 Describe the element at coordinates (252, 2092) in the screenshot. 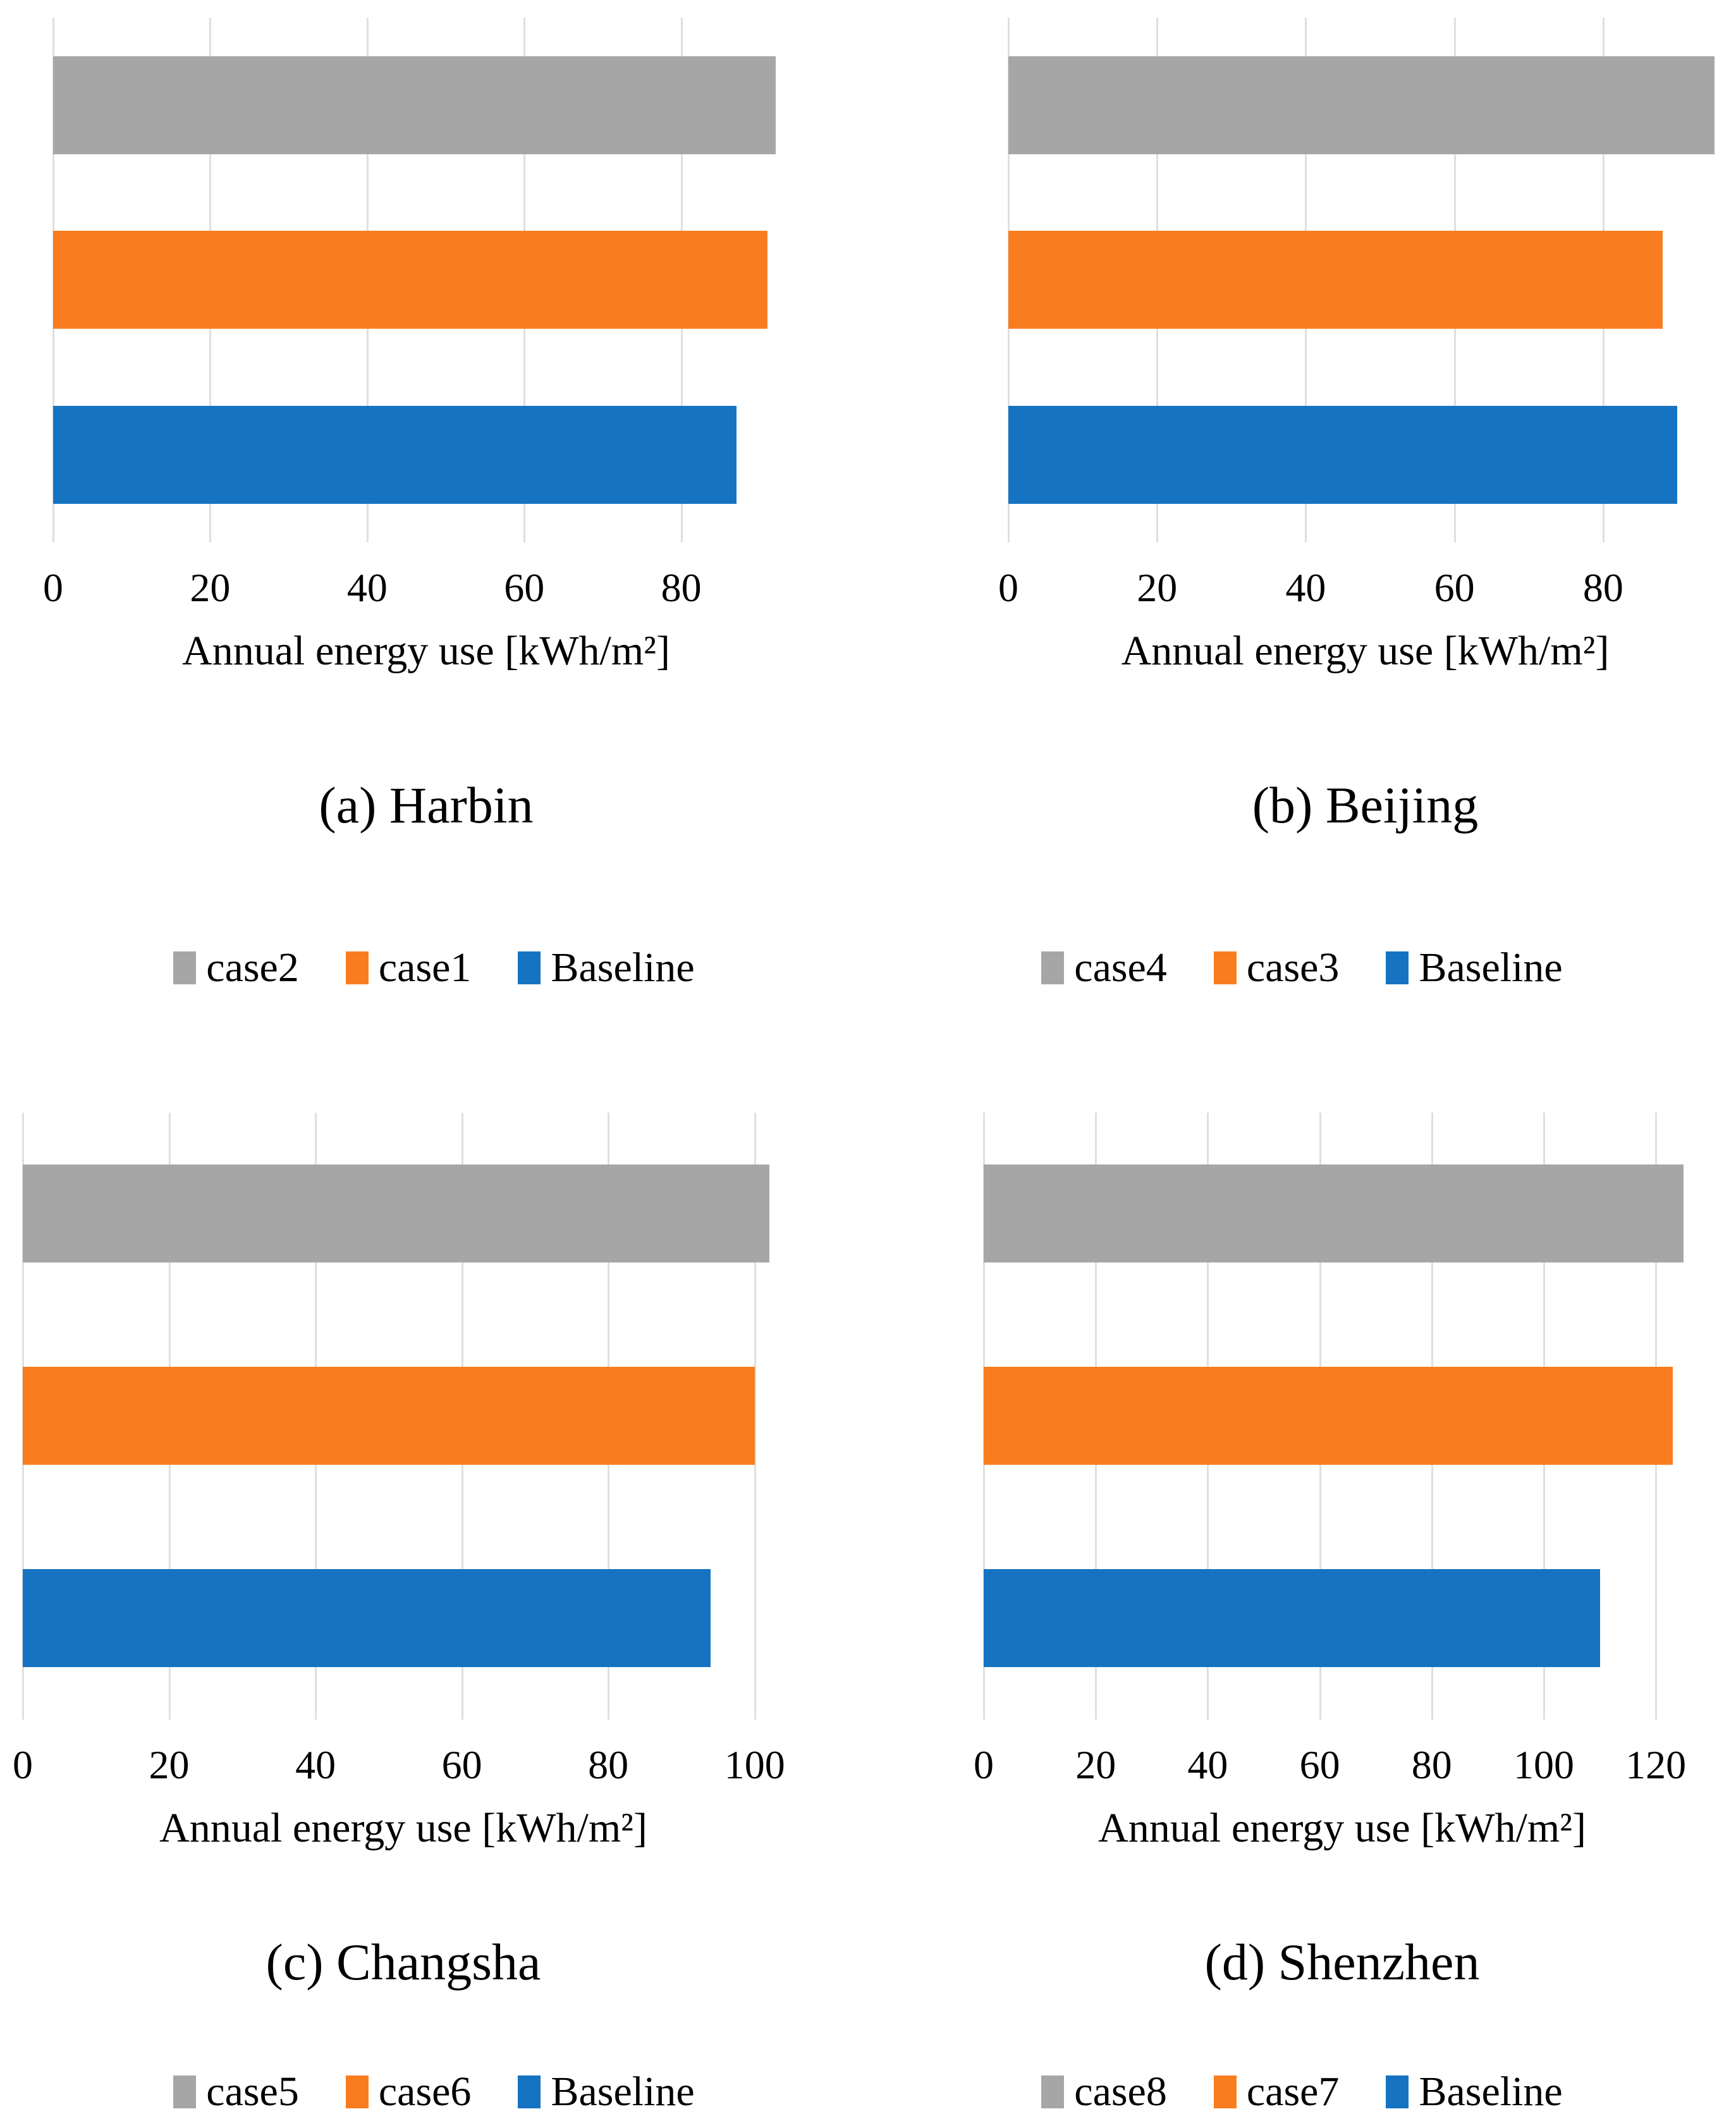

I see `legend-label: case5` at that location.